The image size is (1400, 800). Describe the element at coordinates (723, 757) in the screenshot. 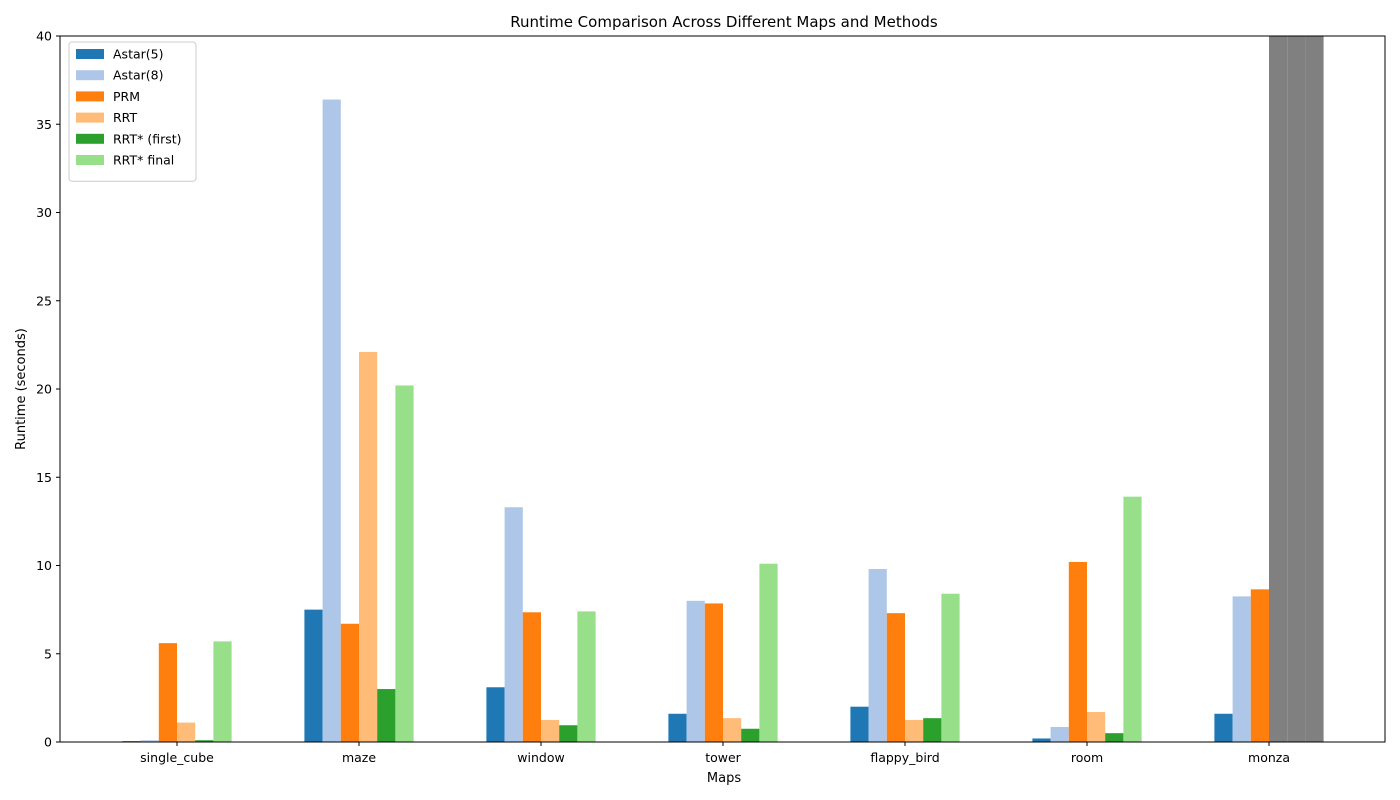

I see `x-tick-label: tower` at that location.